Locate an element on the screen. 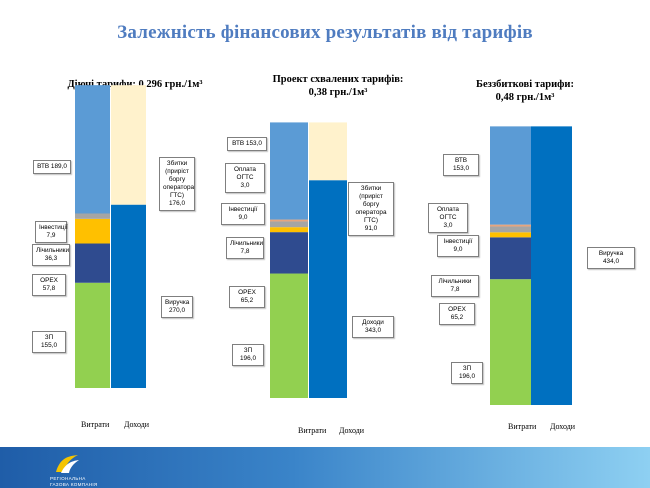 Image resolution: width=650 pixels, height=488 pixels. company-logo-icon is located at coordinates (67, 464).